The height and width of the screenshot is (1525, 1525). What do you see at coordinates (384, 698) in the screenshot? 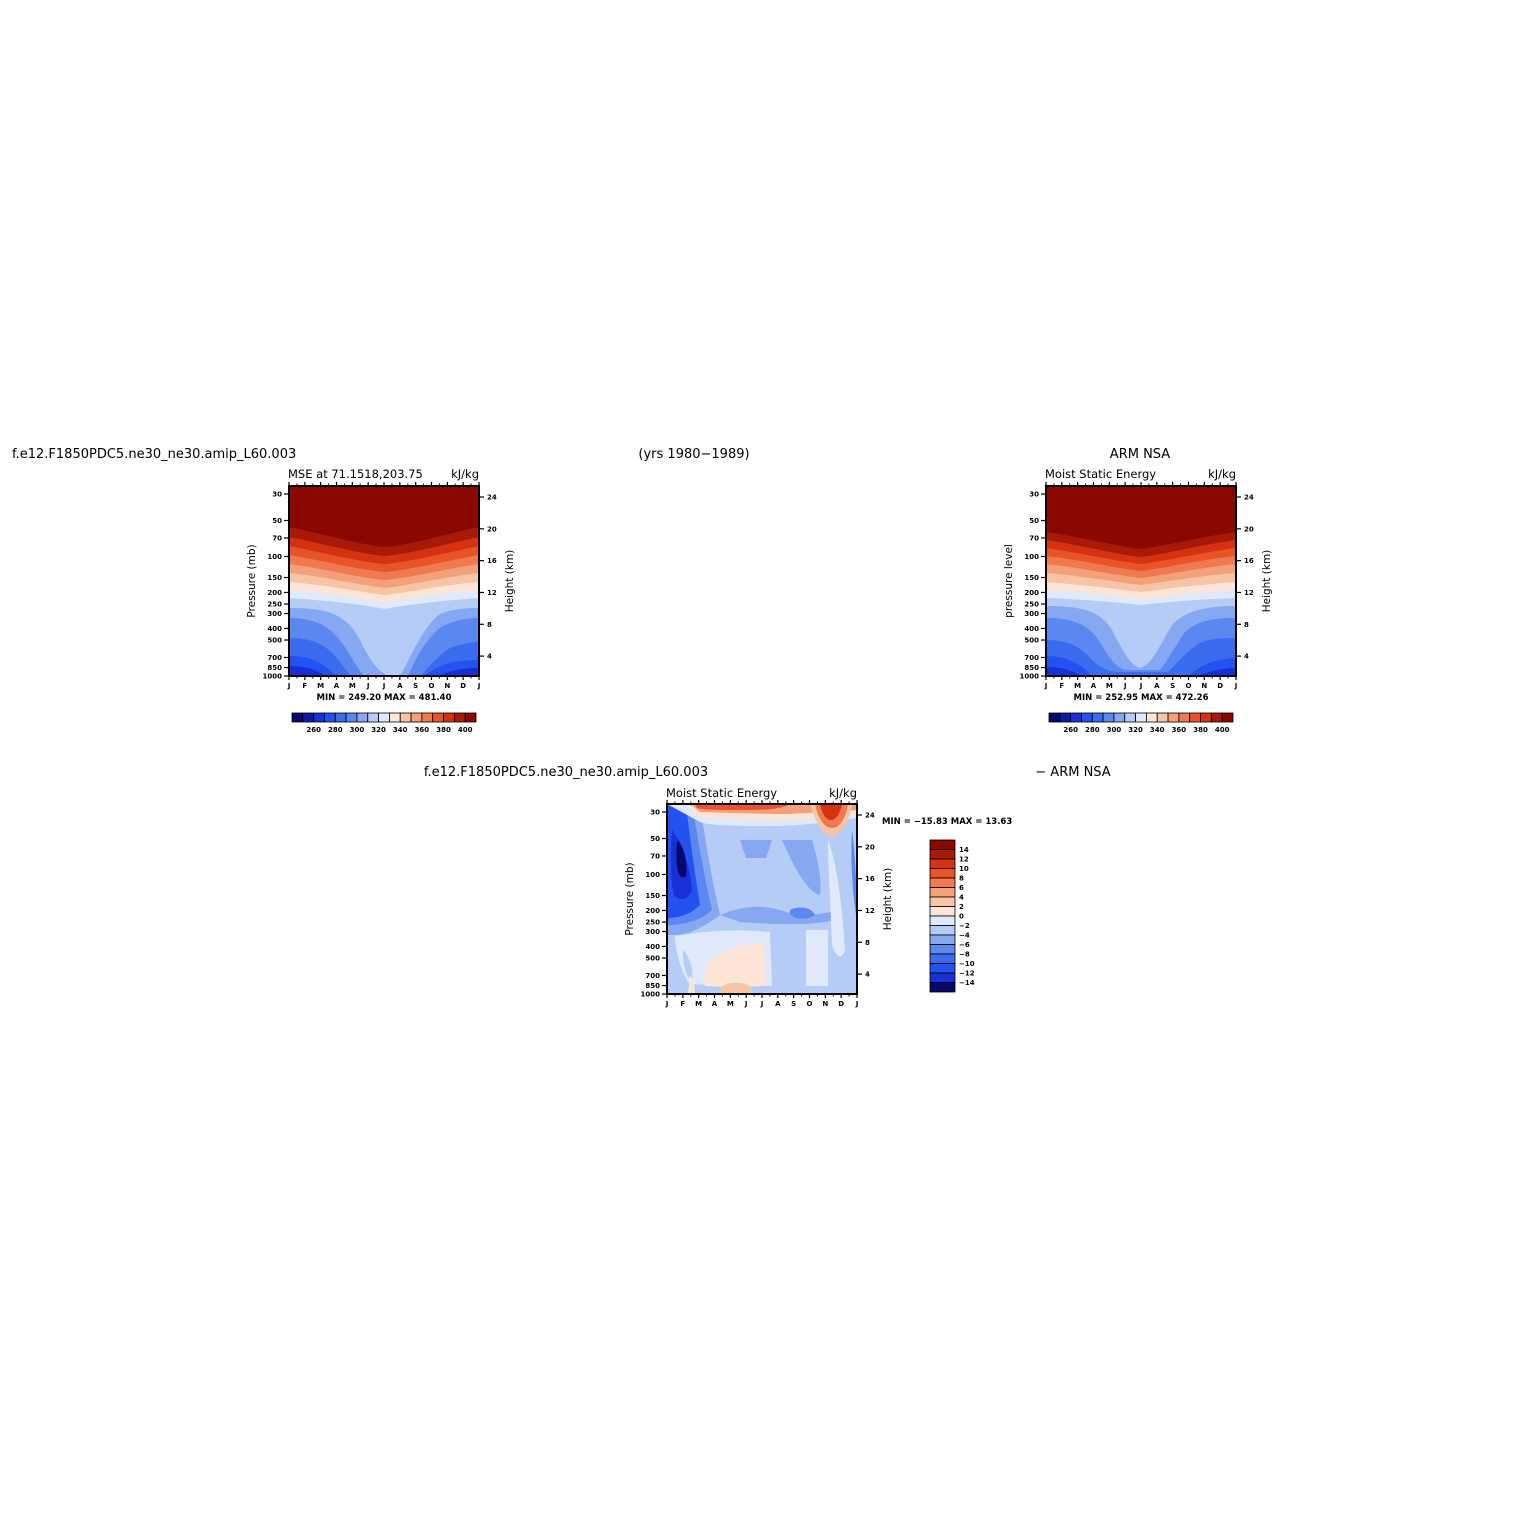
I see `model-minmax: MIN = 249.20 MAX = 481.40` at bounding box center [384, 698].